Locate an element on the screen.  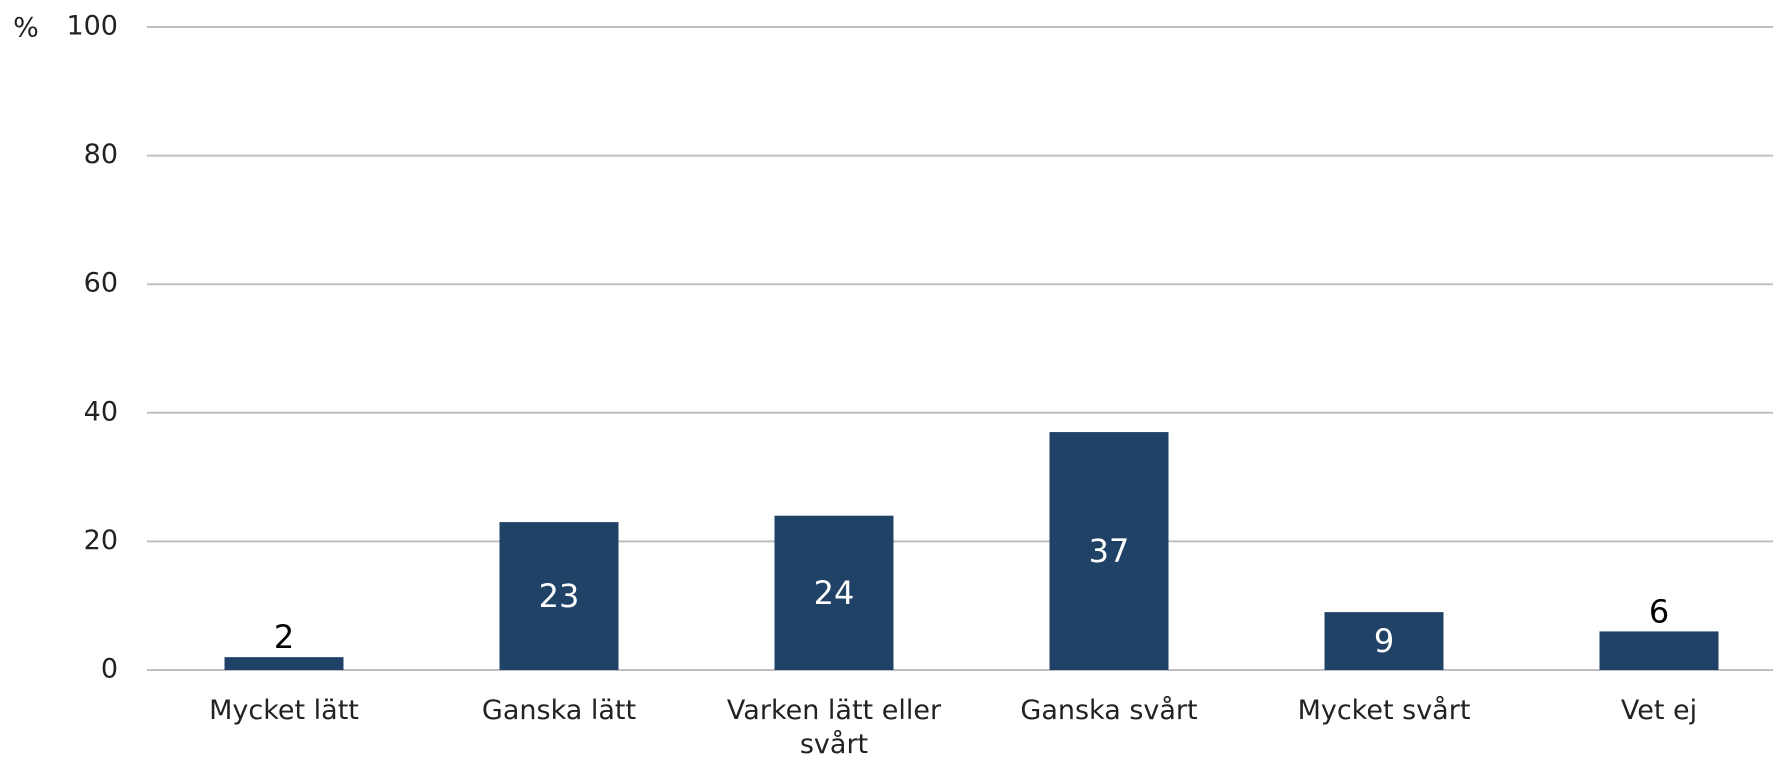
x-tick-label: Mycket svårt is located at coordinates (1384, 710).